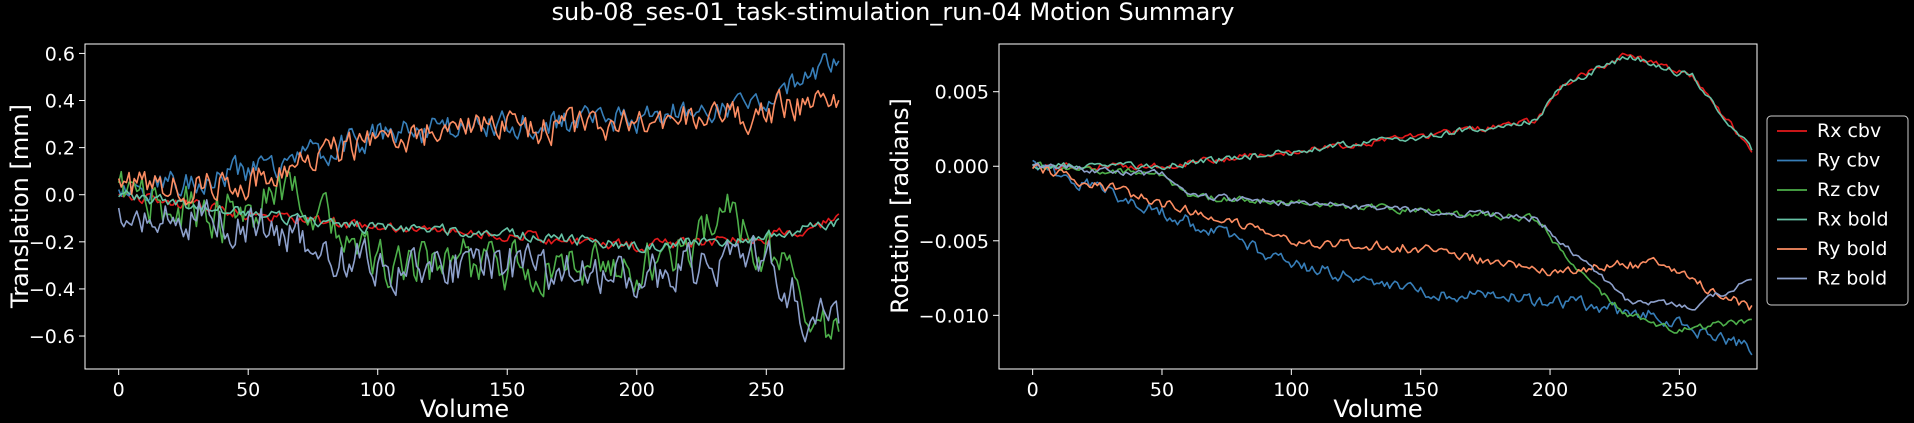  I want to click on legend-entry: Ry bold, so click(1852, 249).